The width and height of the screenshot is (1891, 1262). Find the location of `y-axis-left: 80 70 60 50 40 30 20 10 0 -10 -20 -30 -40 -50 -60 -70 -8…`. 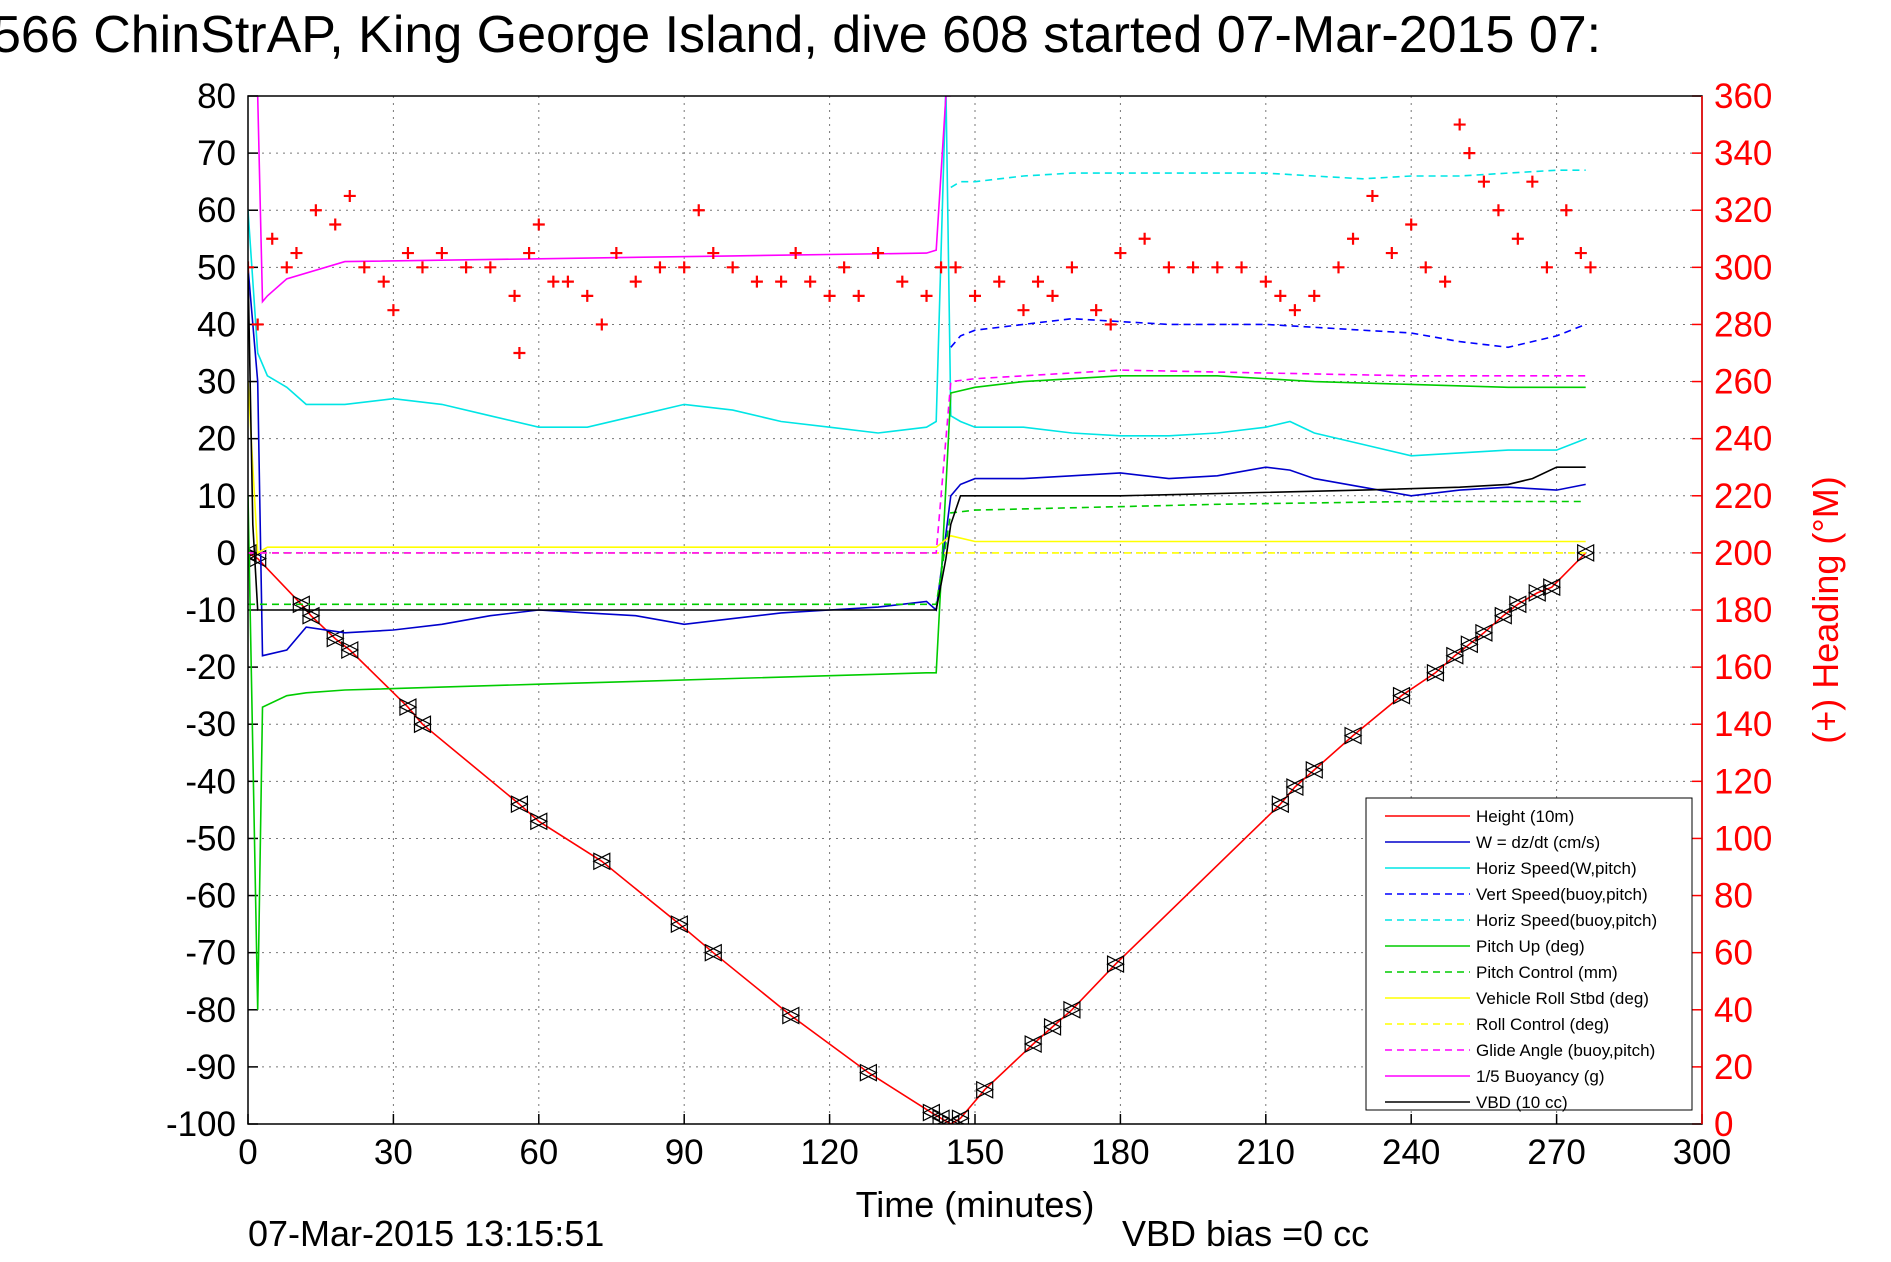

y-axis-left: 80 70 60 50 40 30 20 10 0 -10 -20 -30 -40 -50 -60 -70 -8… is located at coordinates (201, 610).